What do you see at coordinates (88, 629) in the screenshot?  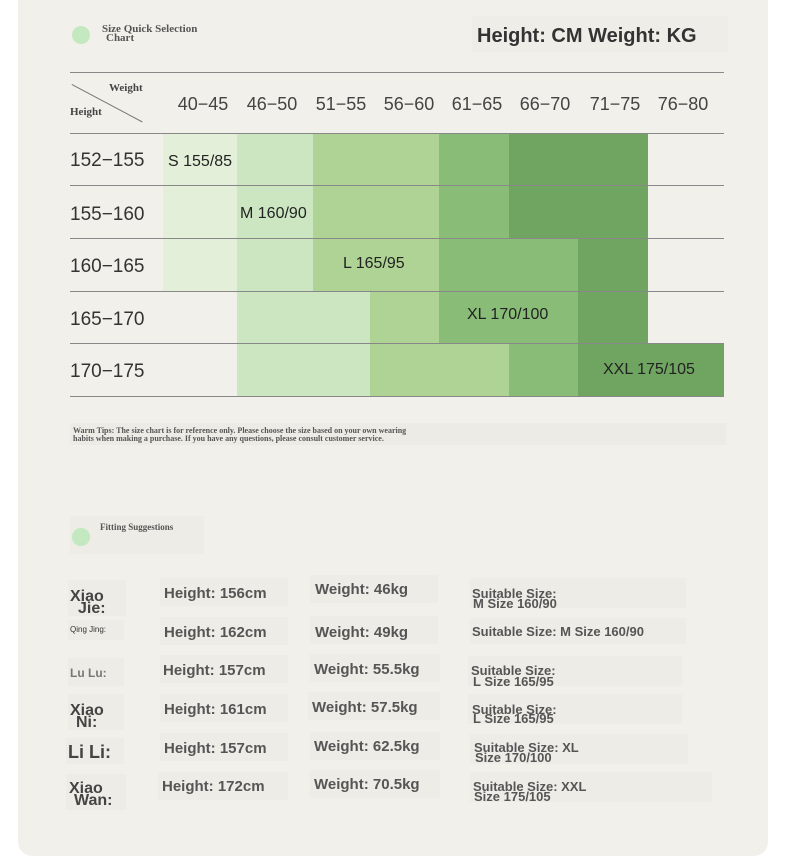 I see `customer-name: Qing Jing:` at bounding box center [88, 629].